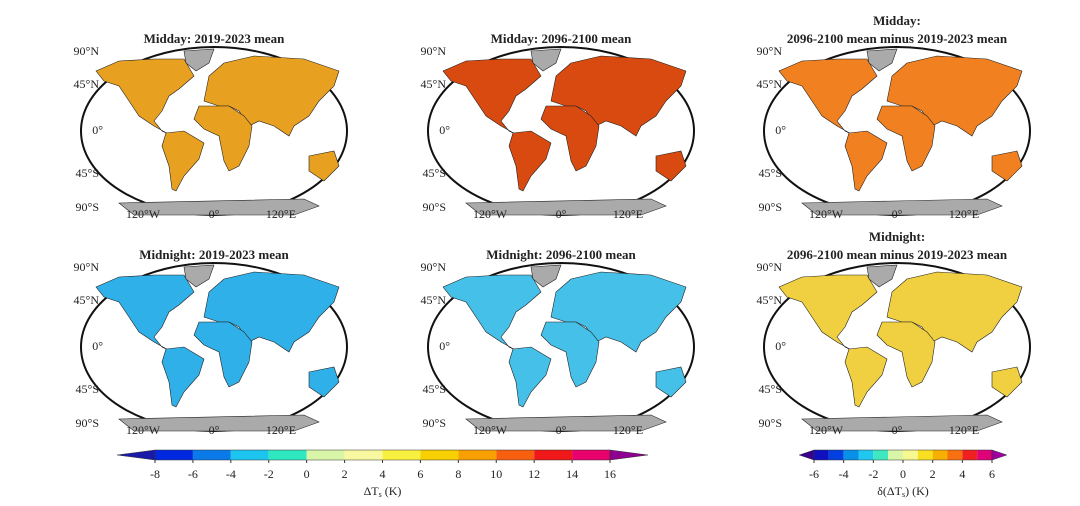 Image resolution: width=1080 pixels, height=506 pixels. I want to click on label-part: (K), so click(392, 491).